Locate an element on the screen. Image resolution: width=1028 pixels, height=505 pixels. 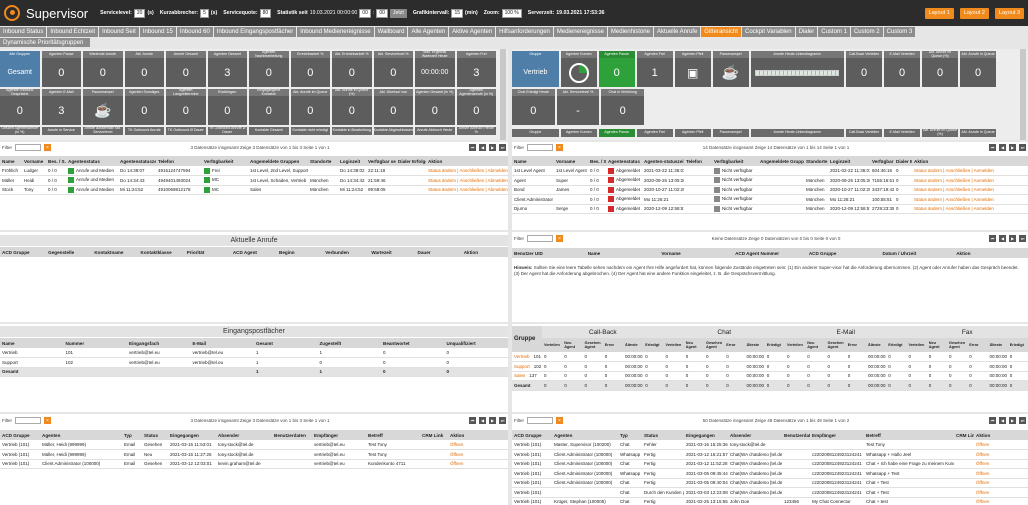
tile-akt-anrufe-in-queue: Akt. Anrufe in Queue (%) 0 is located at coordinates (352, 107).